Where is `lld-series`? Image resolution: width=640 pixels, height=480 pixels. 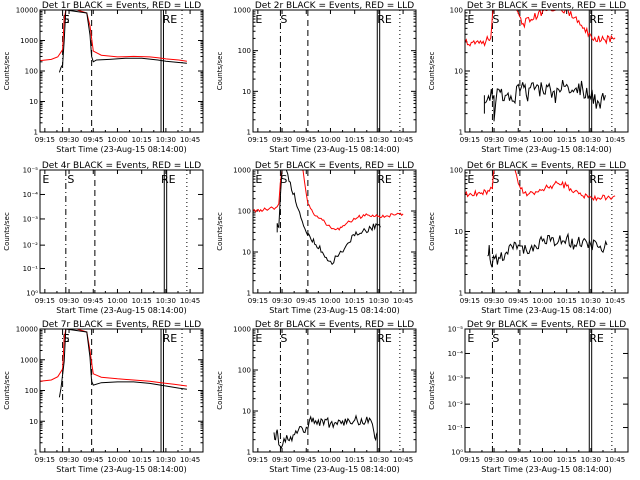 lld-series is located at coordinates (540, 186).